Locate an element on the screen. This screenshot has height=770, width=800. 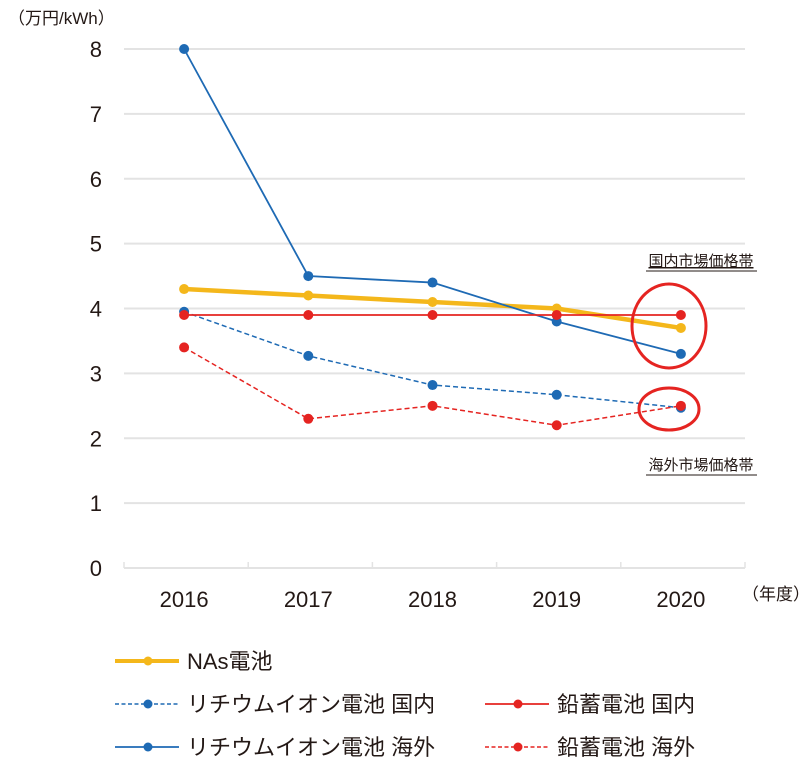
x-tick-label: 2019 is located at coordinates (556, 599).